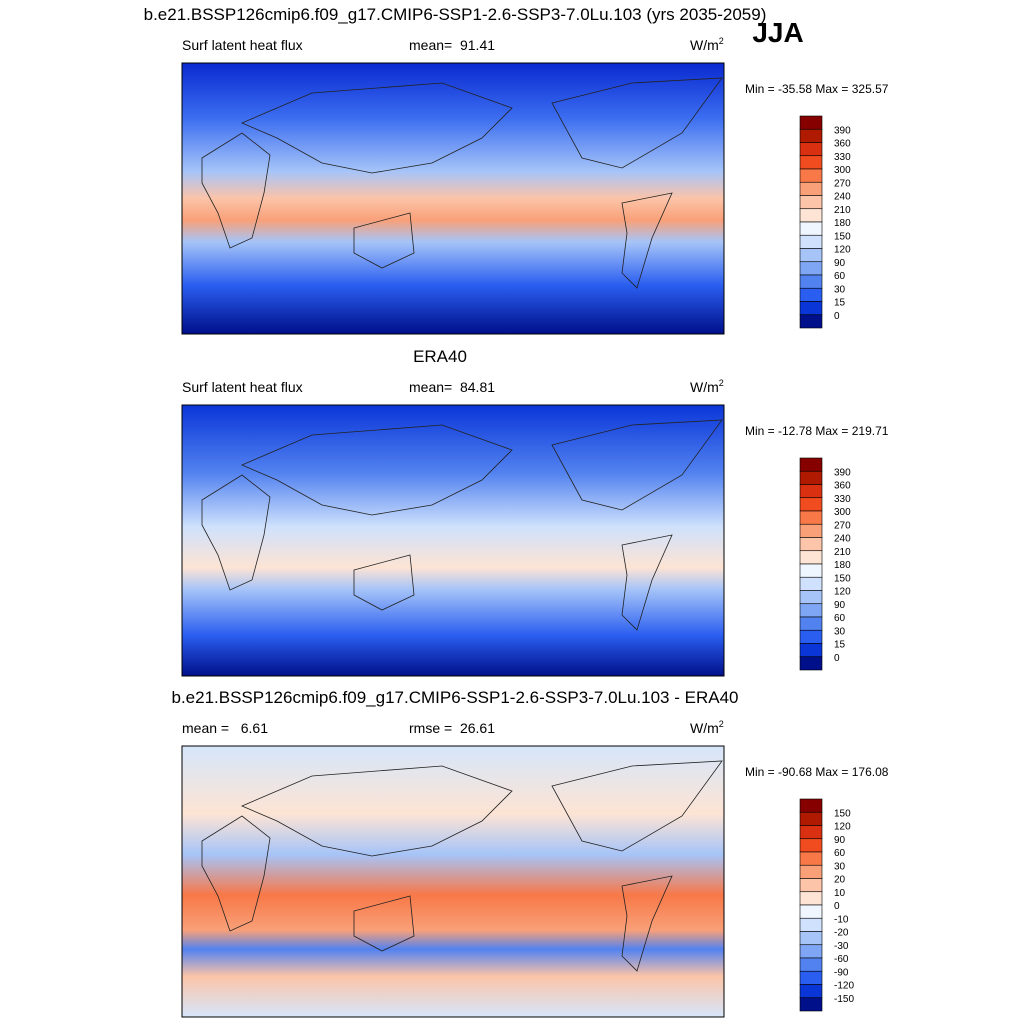  Describe the element at coordinates (841, 933) in the screenshot. I see `colorbar-label: -20` at that location.